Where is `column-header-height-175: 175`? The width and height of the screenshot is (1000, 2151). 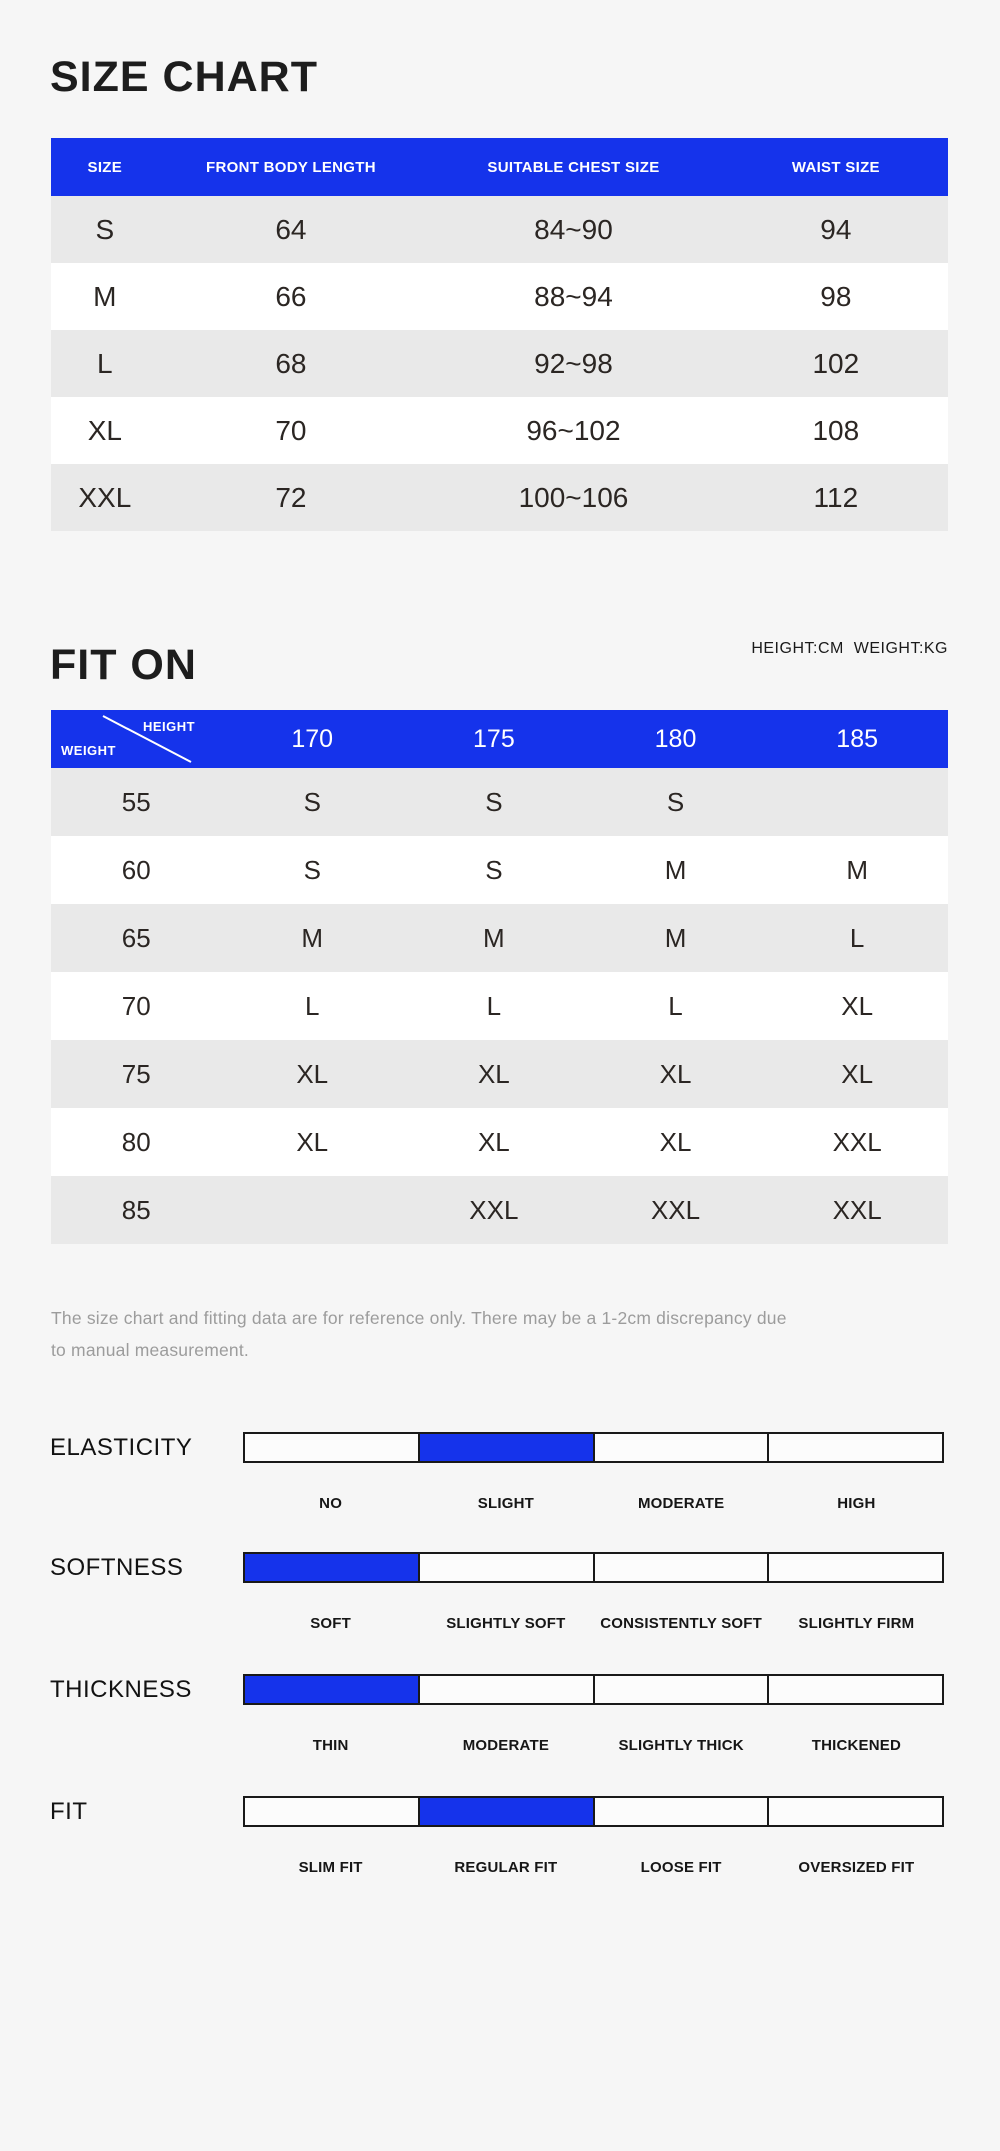
column-header-height-175: 175 is located at coordinates (494, 738).